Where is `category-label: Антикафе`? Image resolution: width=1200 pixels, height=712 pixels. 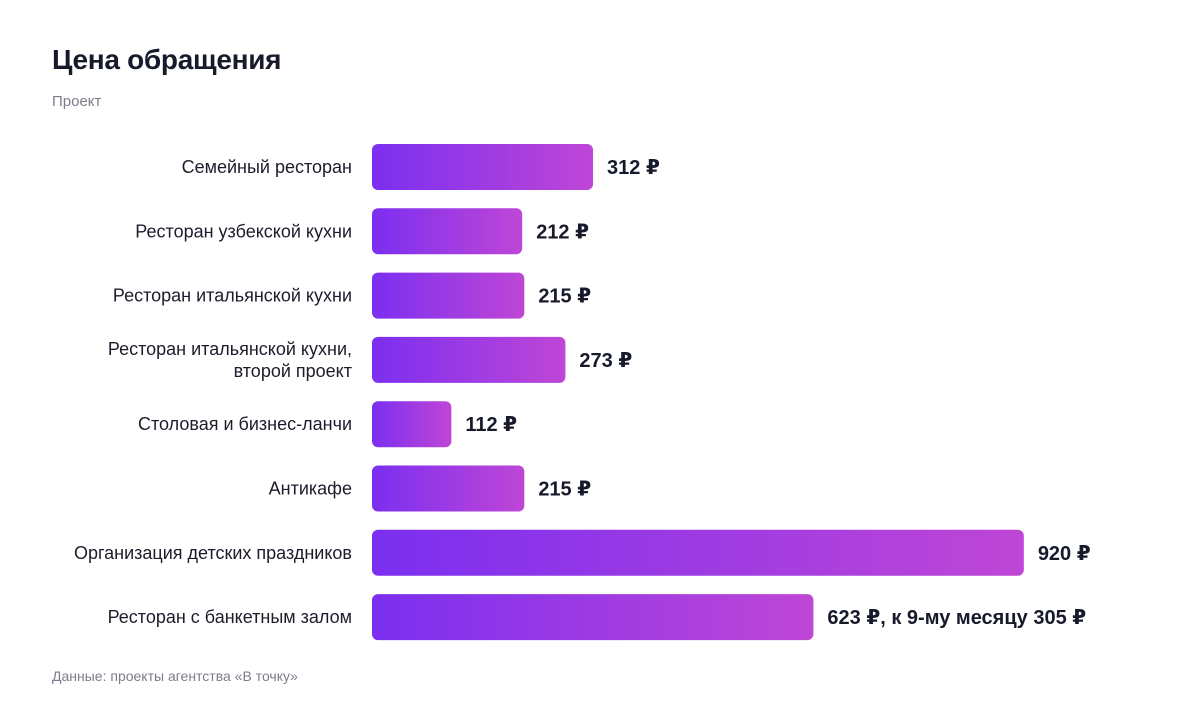
category-label: Антикафе is located at coordinates (310, 489).